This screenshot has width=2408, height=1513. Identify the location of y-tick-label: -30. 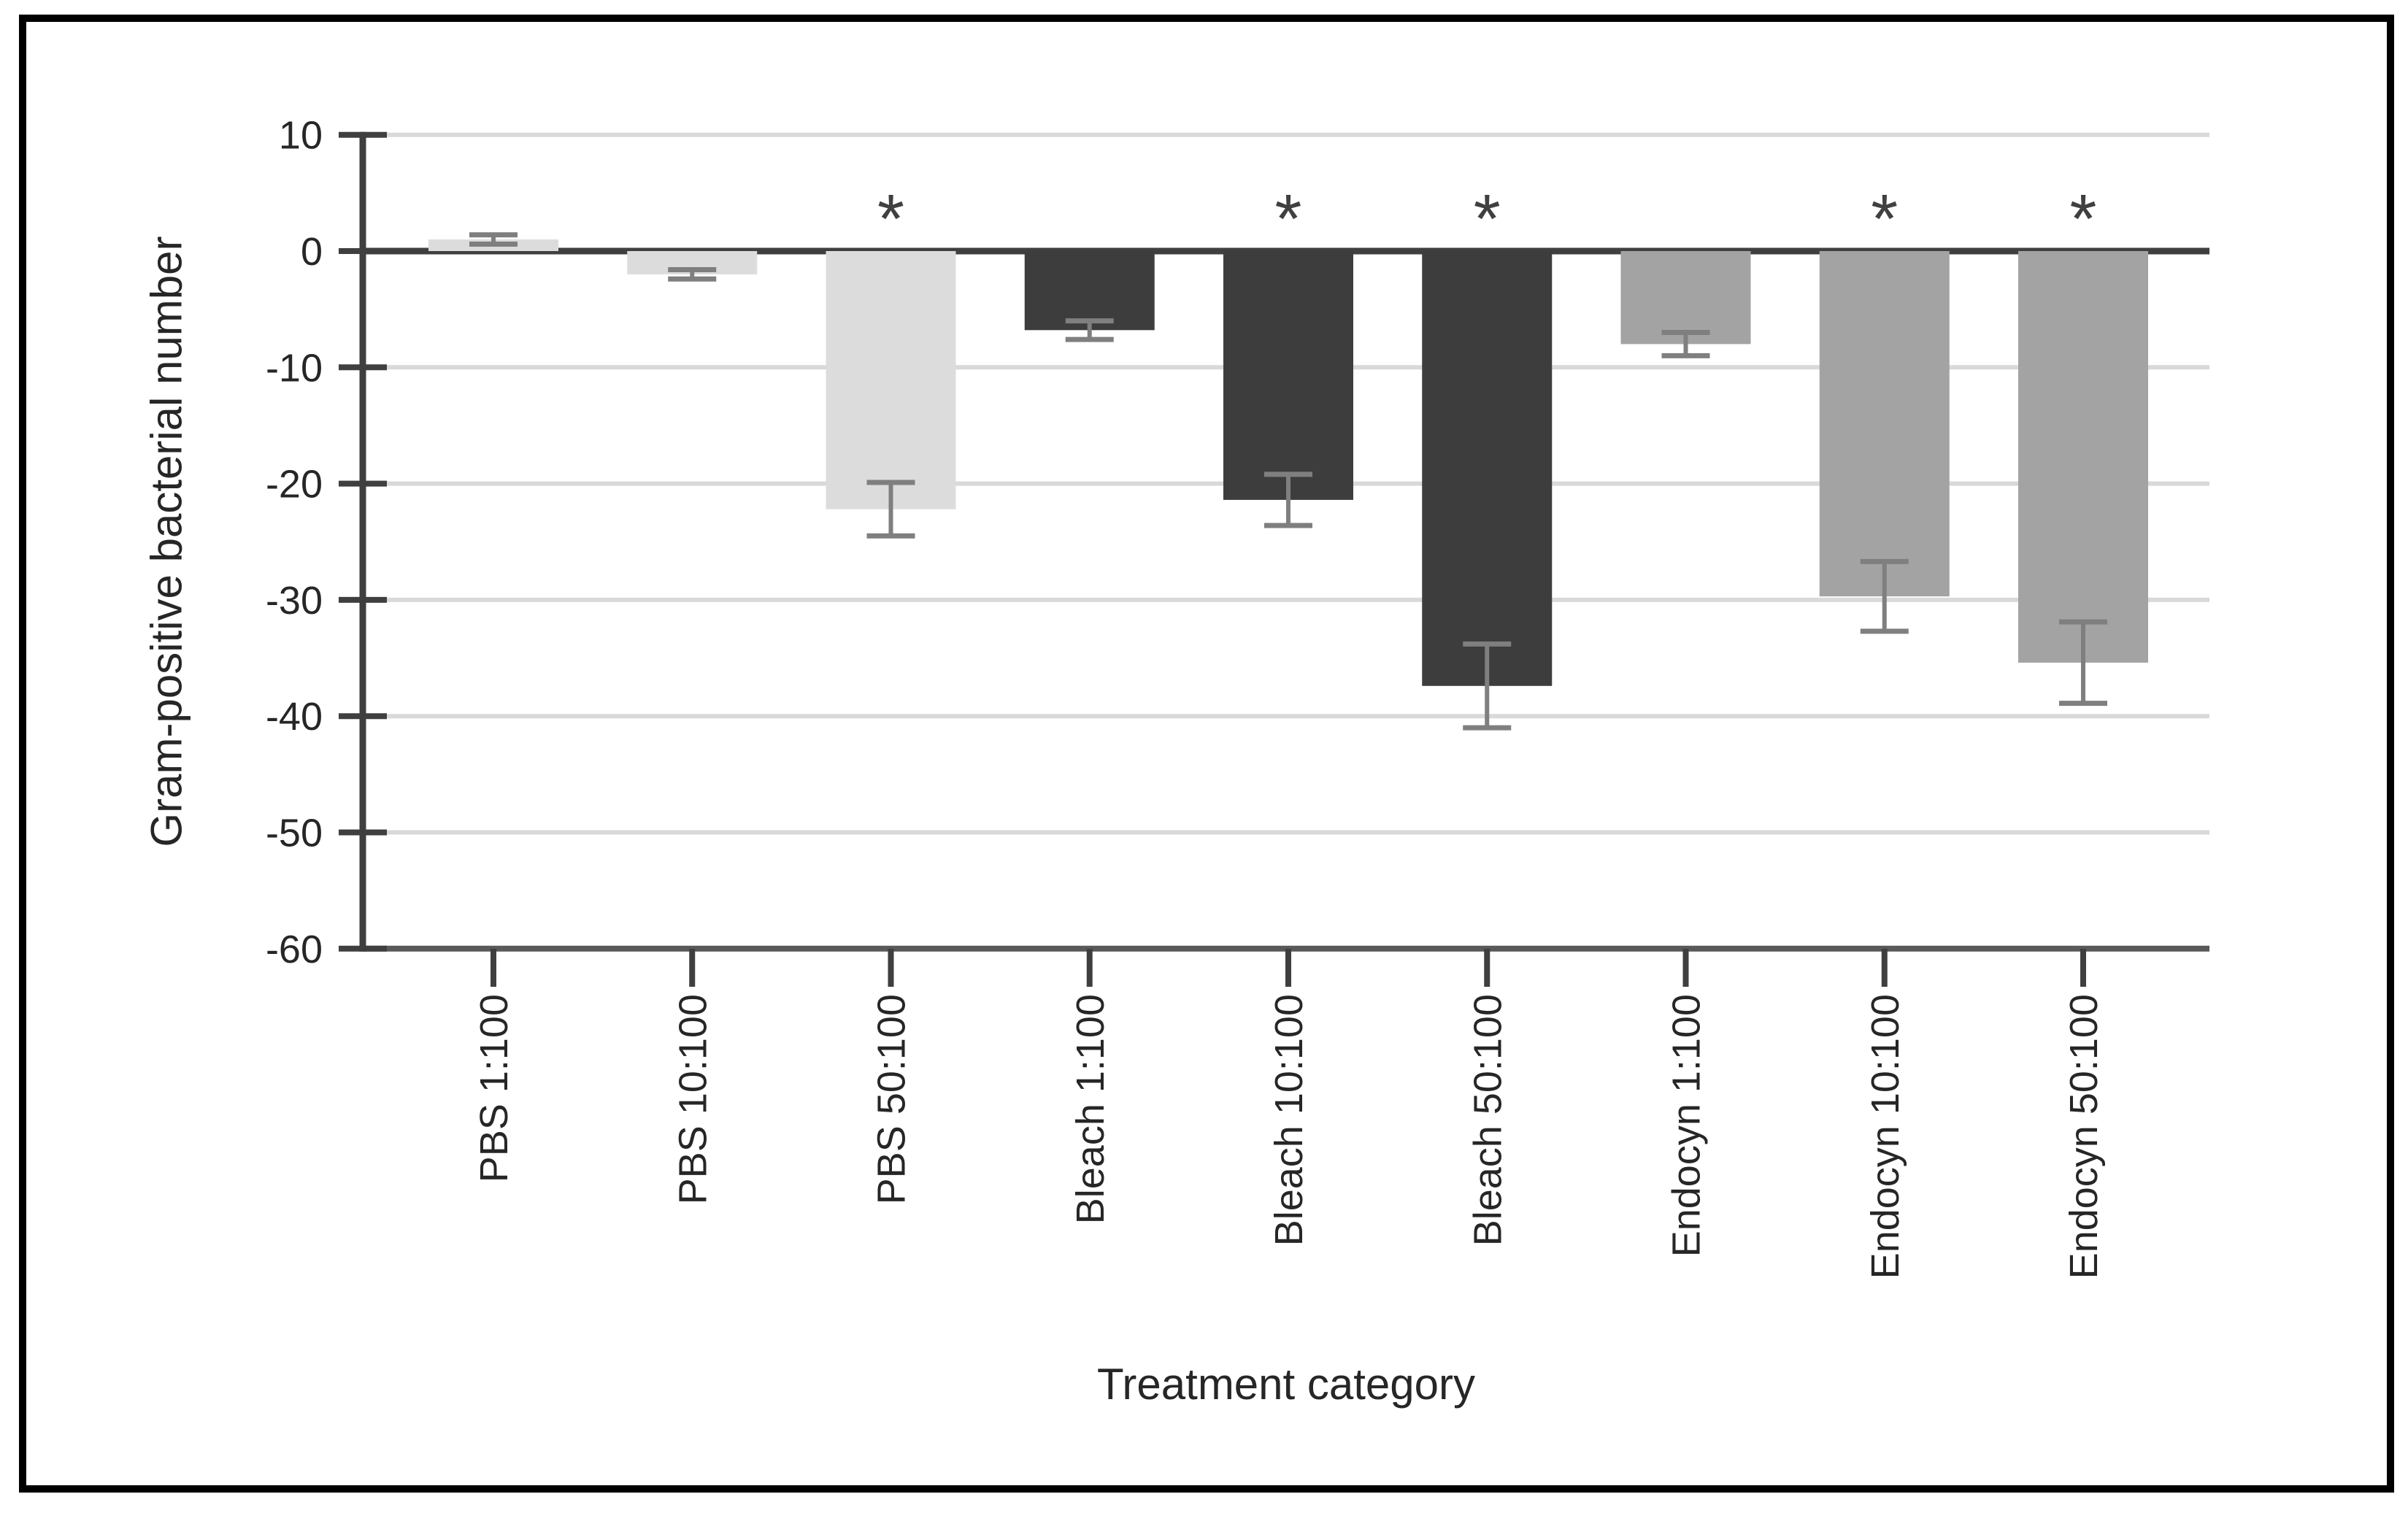
(294, 601).